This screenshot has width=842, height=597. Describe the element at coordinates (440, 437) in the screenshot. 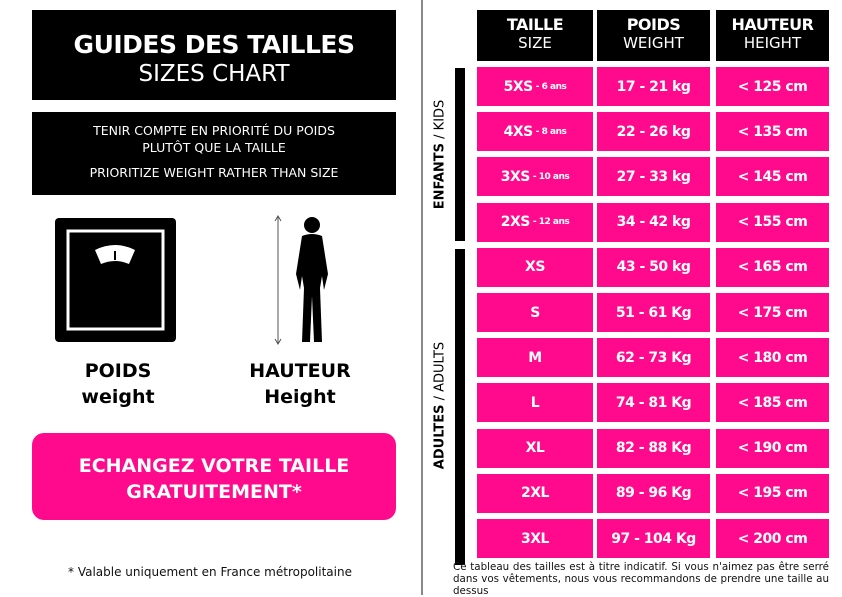

I see `adults-label-fr: ADULTES` at that location.